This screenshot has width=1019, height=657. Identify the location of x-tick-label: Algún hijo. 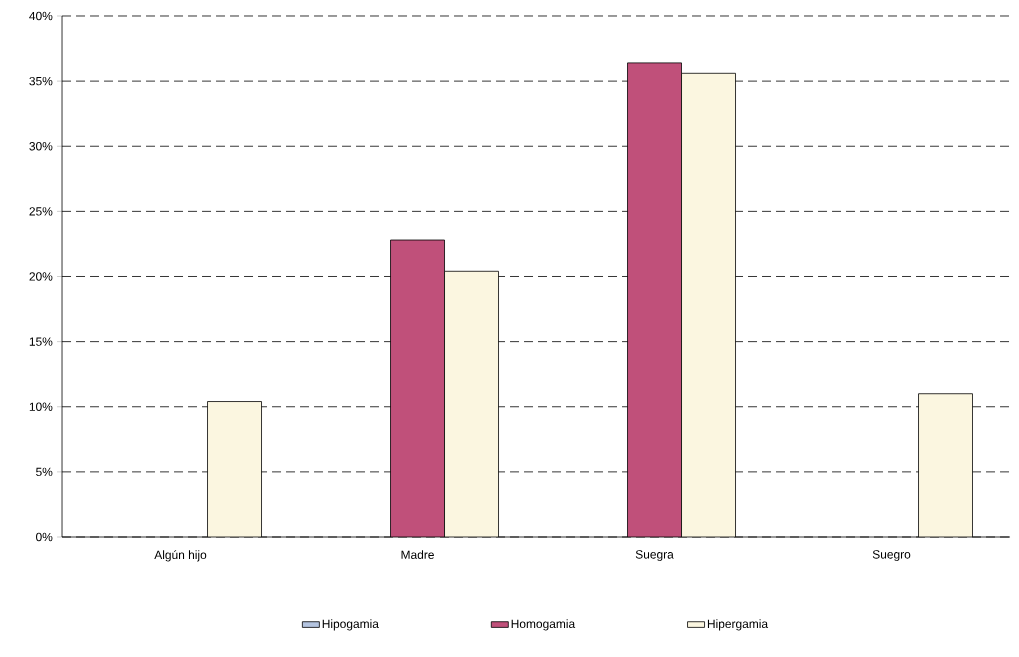
(180, 556).